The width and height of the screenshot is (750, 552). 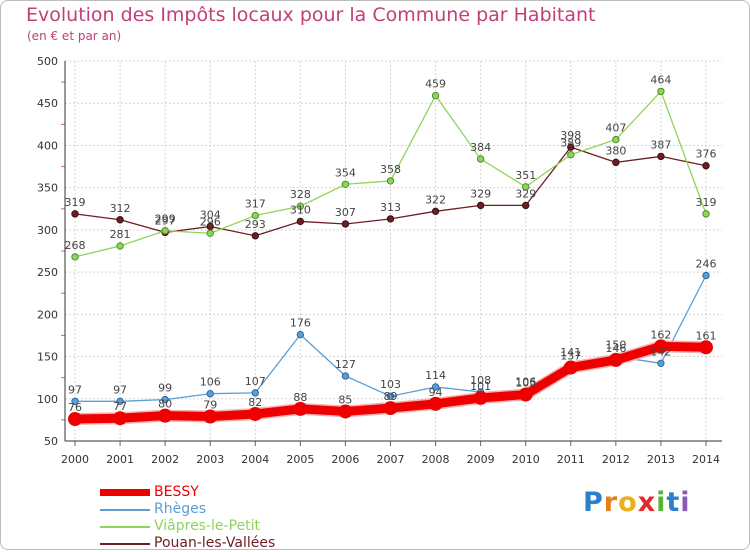 What do you see at coordinates (660, 79) in the screenshot?
I see `data-label-vi-pres-le-petit: 464` at bounding box center [660, 79].